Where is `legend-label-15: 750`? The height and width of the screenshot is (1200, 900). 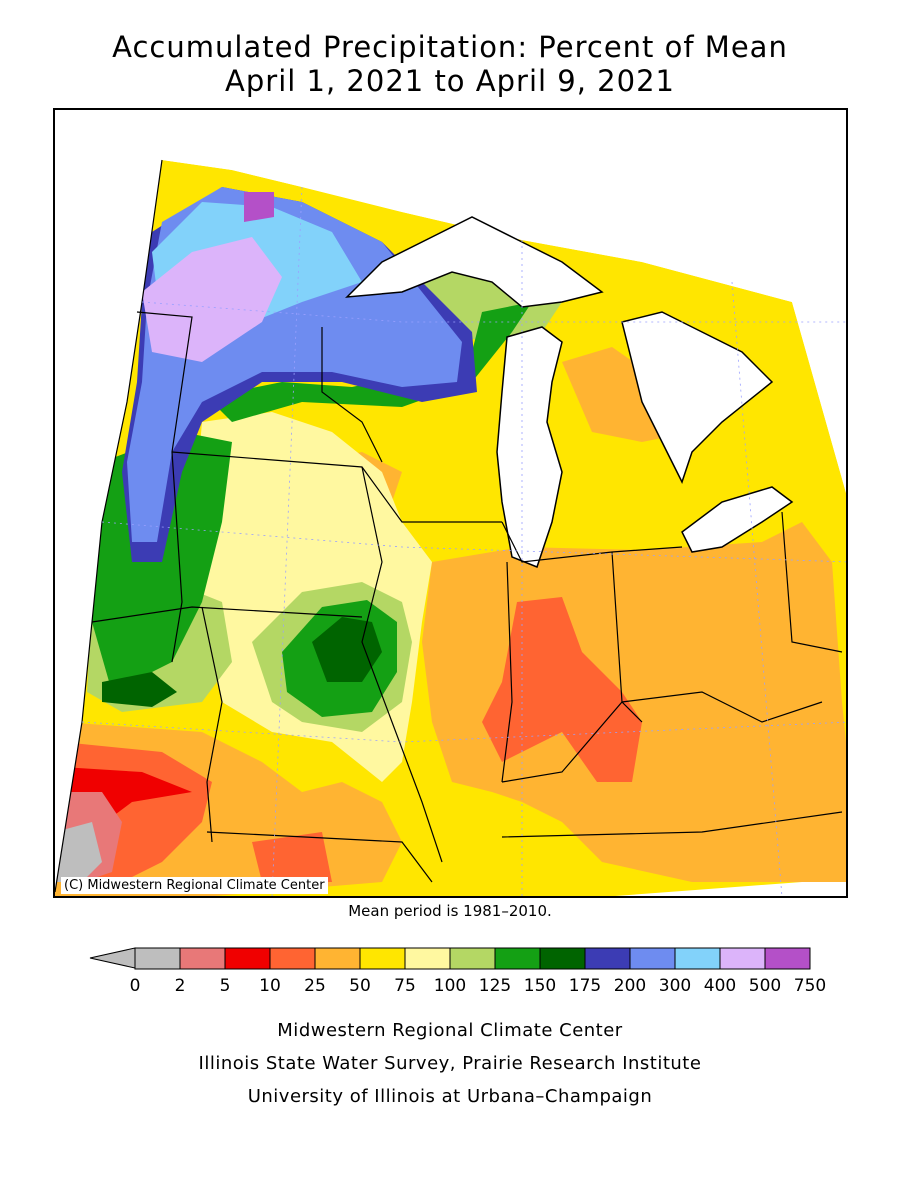
legend-label-15: 750 is located at coordinates (810, 986).